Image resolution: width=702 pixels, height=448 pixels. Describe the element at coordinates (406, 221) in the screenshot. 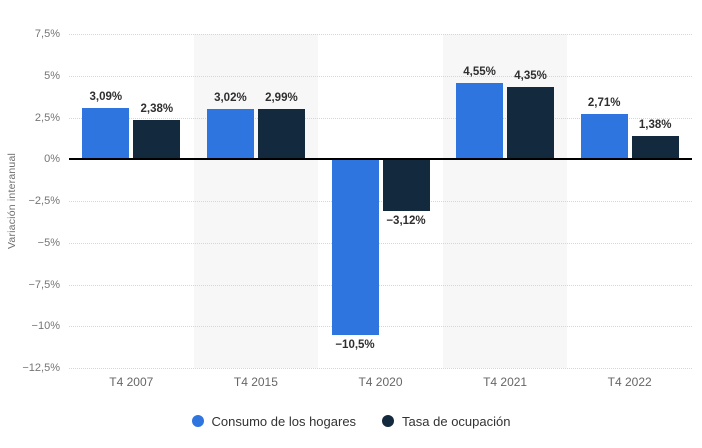

I see `bar-value-label: −3,12%` at that location.